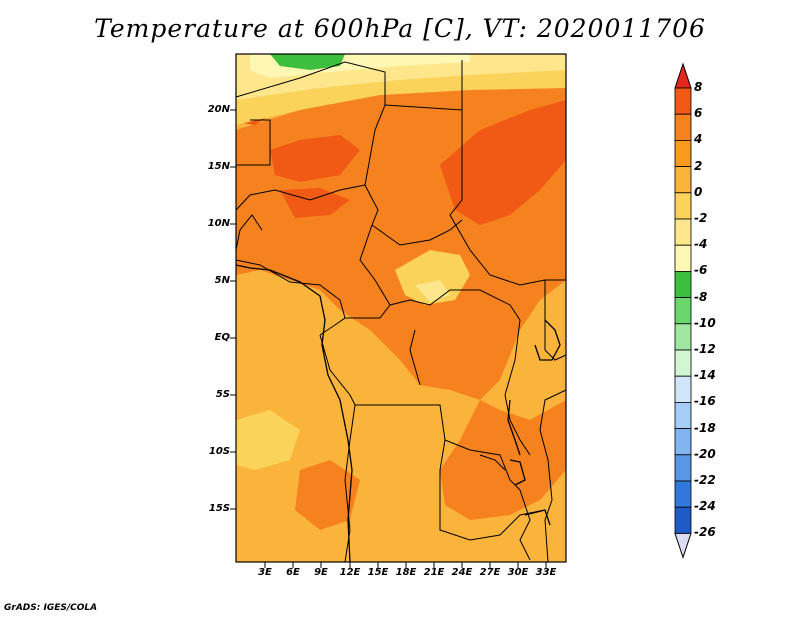 The width and height of the screenshot is (800, 618). What do you see at coordinates (293, 572) in the screenshot?
I see `lon-label-6e: 6E` at bounding box center [293, 572].